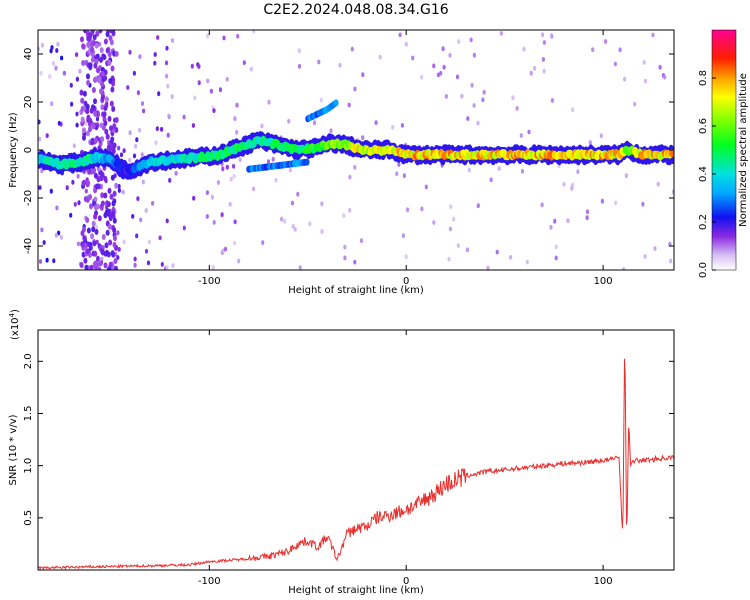  What do you see at coordinates (14, 324) in the screenshot?
I see `svg-text: (x104)` at bounding box center [14, 324].